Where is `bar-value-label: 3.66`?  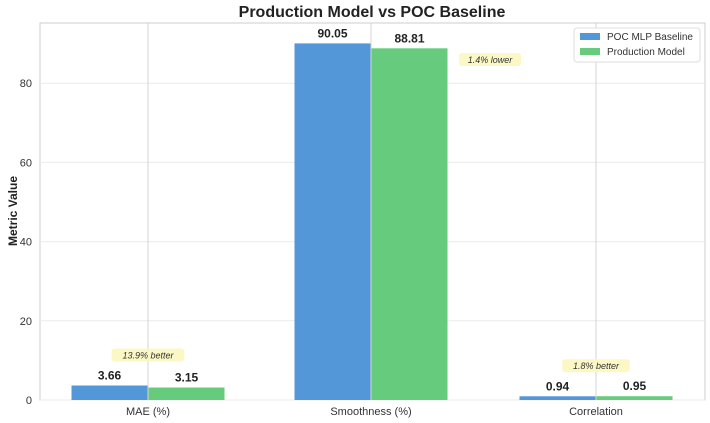 bar-value-label: 3.66 is located at coordinates (110, 376).